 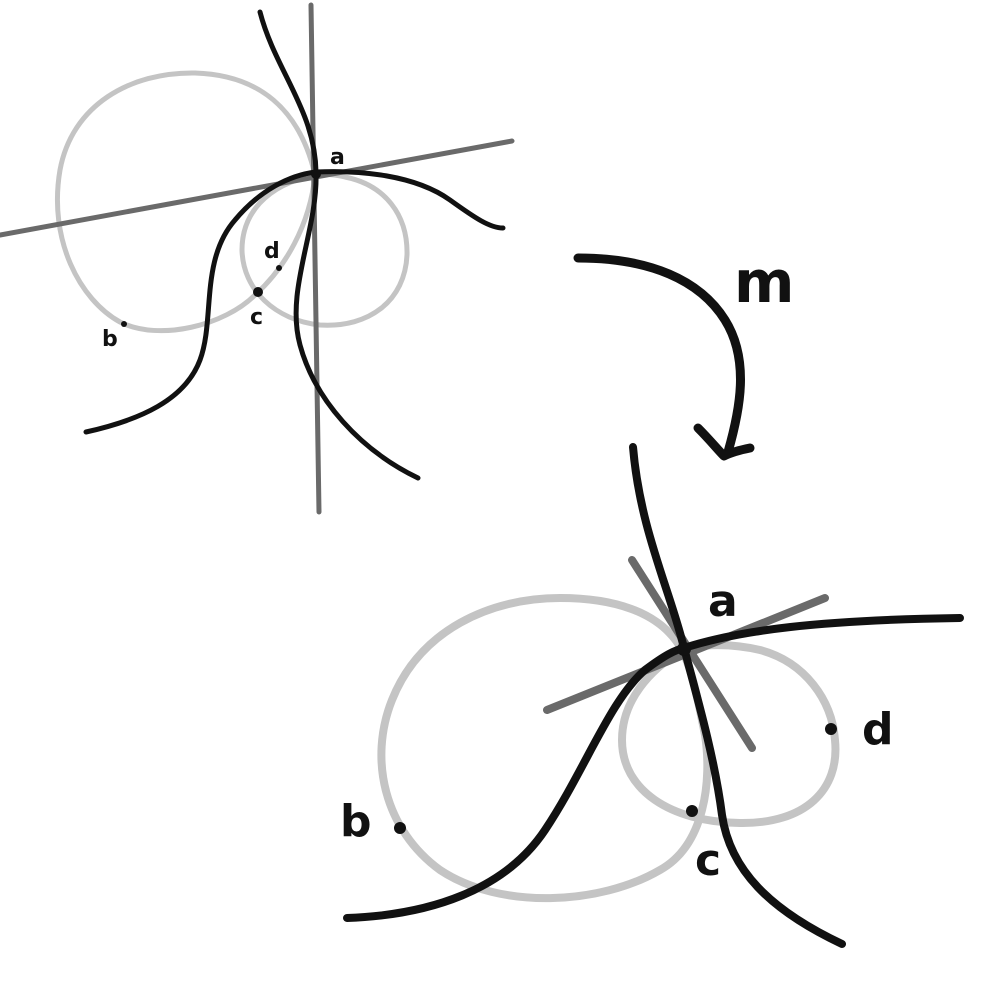 I want to click on top-curve-lower, so click(x=294, y=302).